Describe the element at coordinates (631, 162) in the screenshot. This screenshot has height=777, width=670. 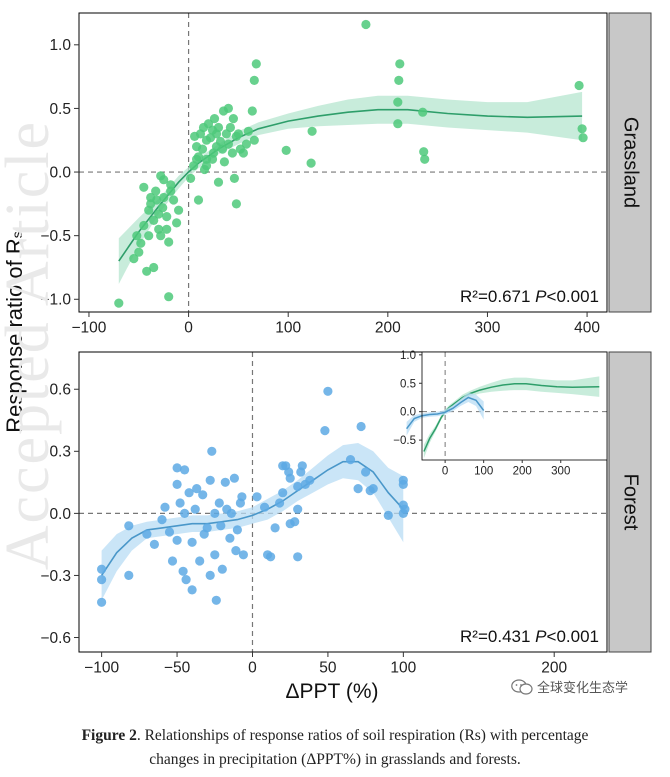
I see `facet-label: Grassland` at that location.